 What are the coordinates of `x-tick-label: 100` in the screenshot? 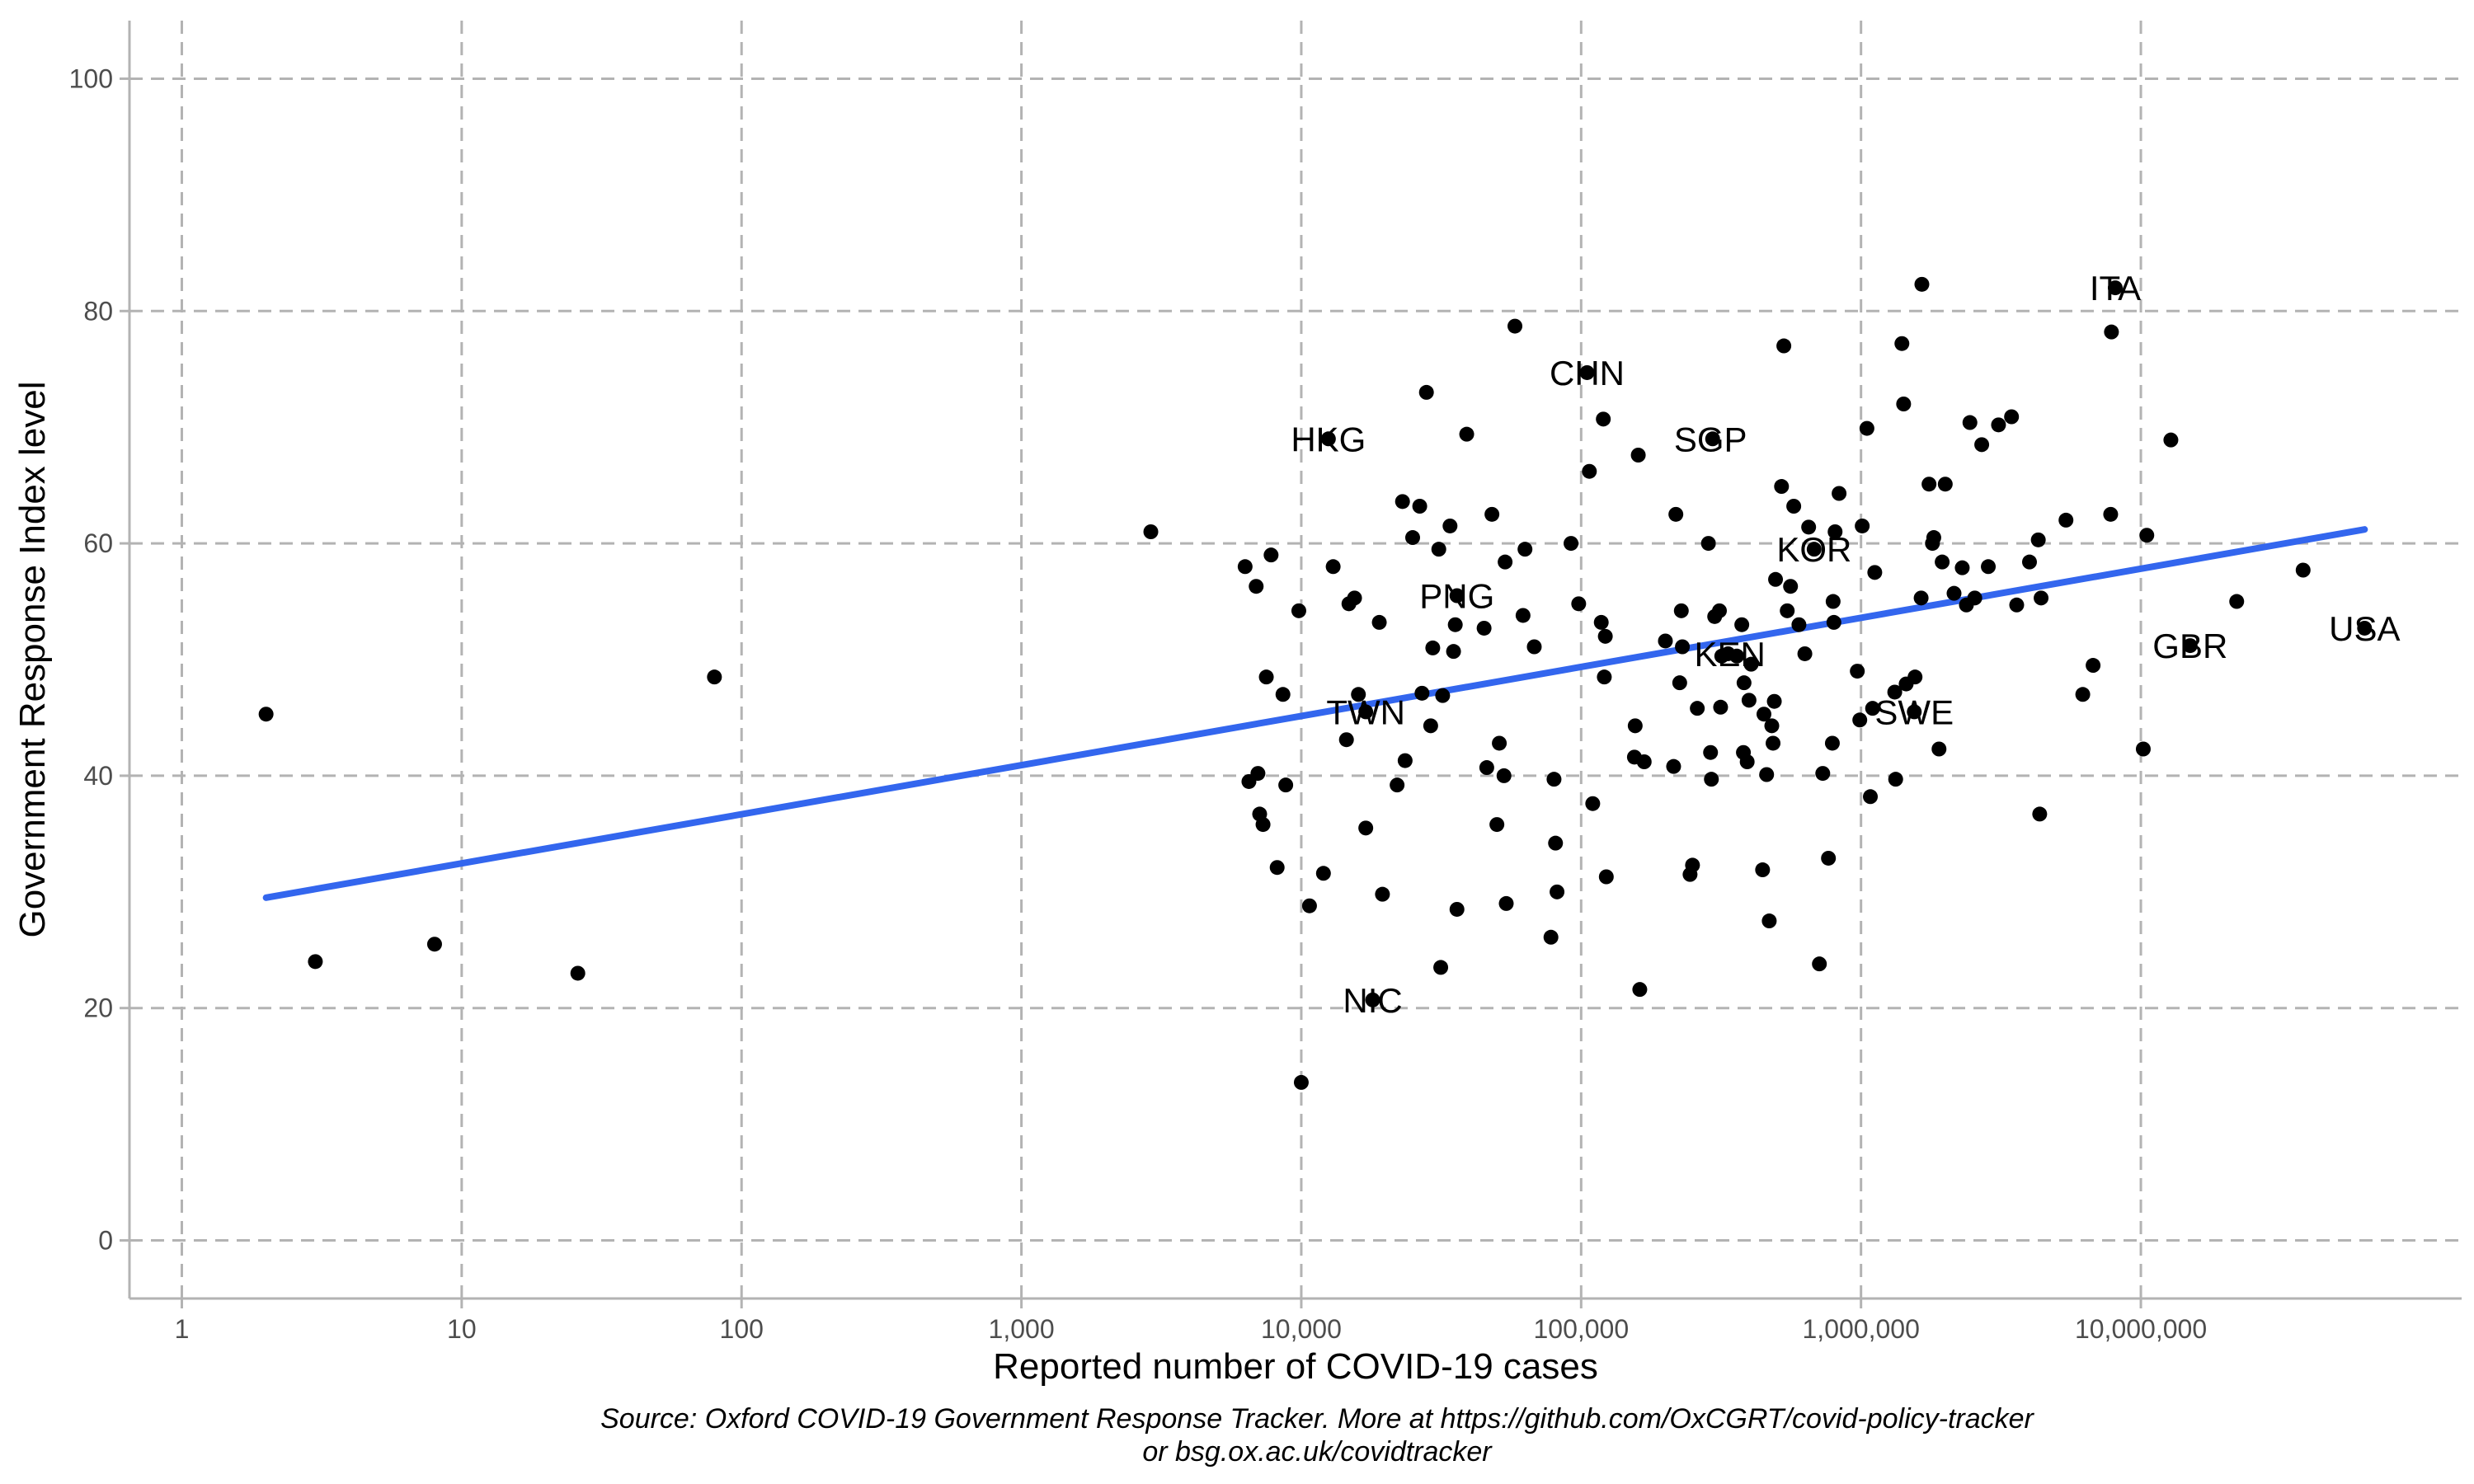 It's located at (742, 1329).